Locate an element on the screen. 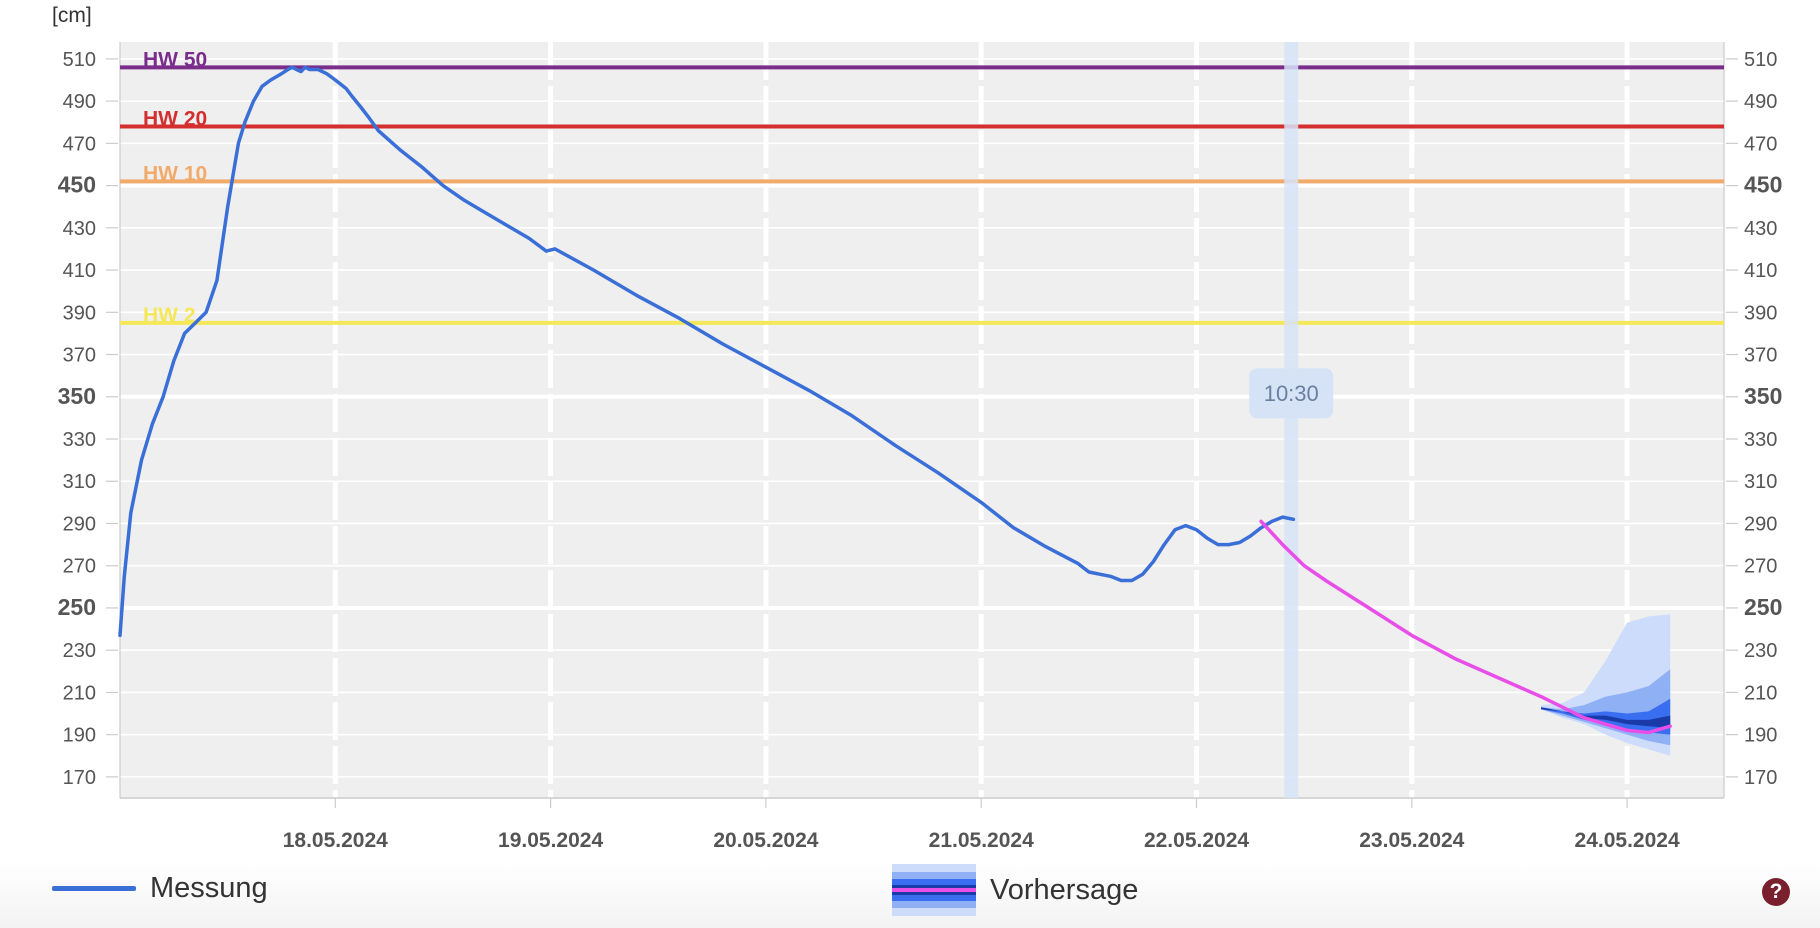 The height and width of the screenshot is (928, 1820). now-marker-label: 10:30 is located at coordinates (1291, 393).